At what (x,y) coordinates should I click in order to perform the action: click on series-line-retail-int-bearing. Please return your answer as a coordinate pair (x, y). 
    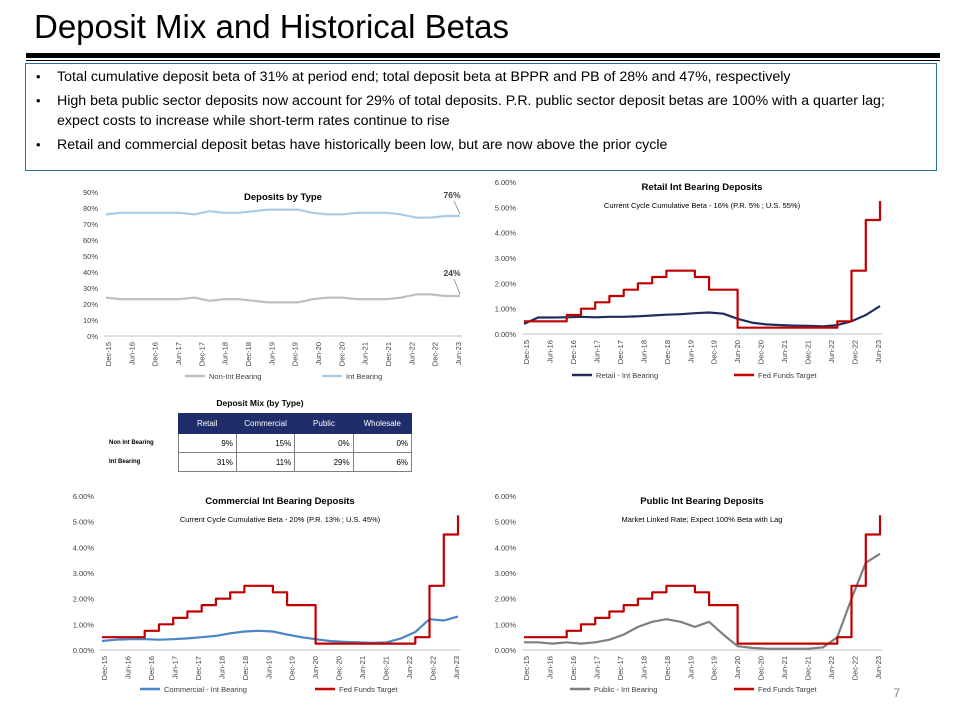
    Looking at the image, I should click on (702, 316).